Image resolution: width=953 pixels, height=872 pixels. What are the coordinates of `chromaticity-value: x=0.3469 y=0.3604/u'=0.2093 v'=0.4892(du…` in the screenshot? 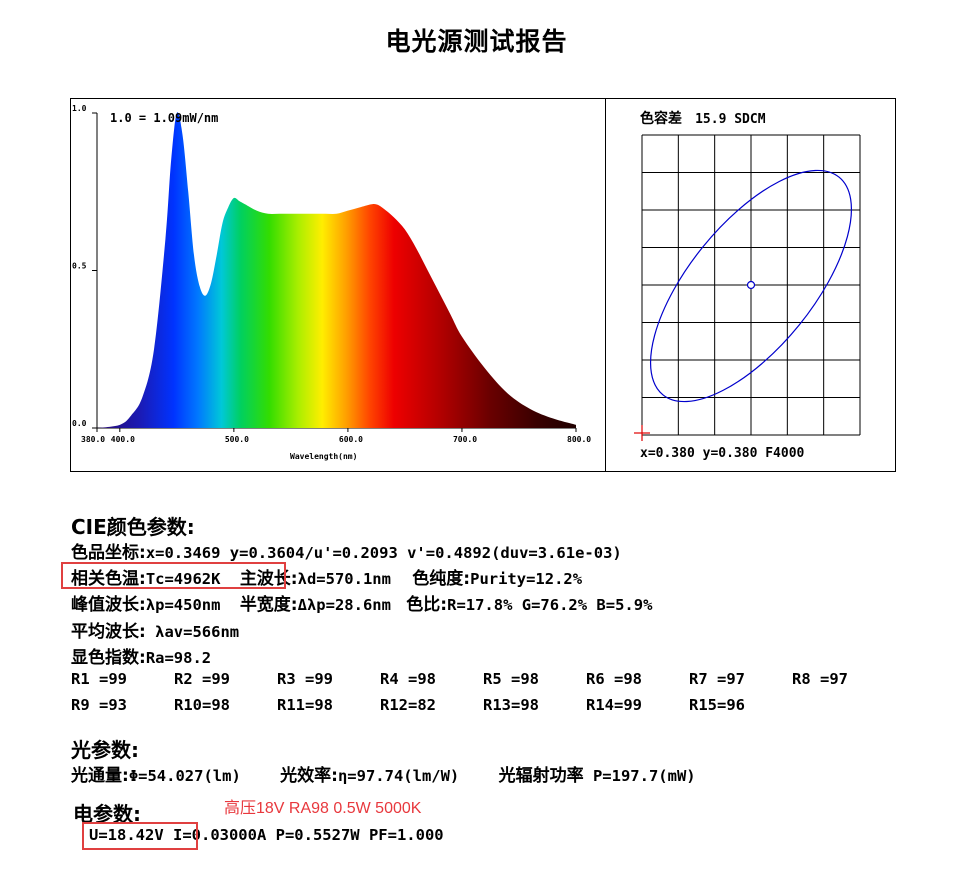 It's located at (383, 553).